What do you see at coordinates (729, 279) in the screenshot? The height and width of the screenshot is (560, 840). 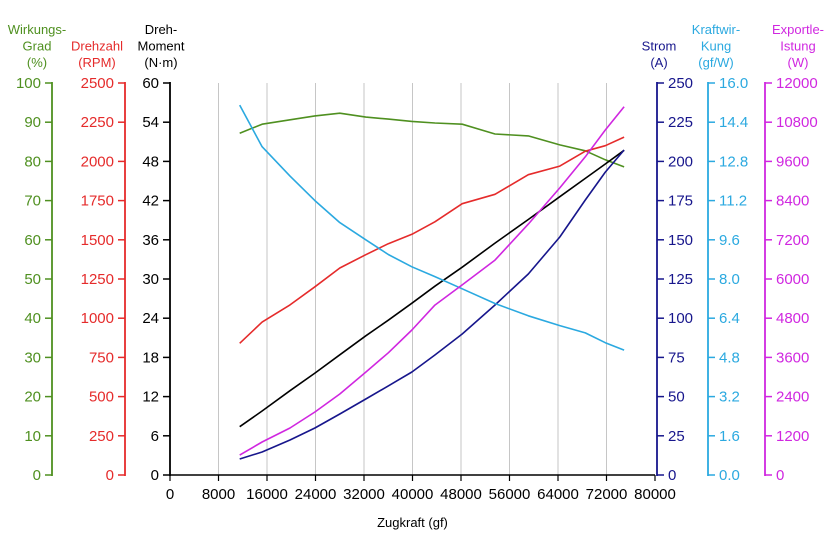 I see `kraftwirkung-tick-label: 8.0` at bounding box center [729, 279].